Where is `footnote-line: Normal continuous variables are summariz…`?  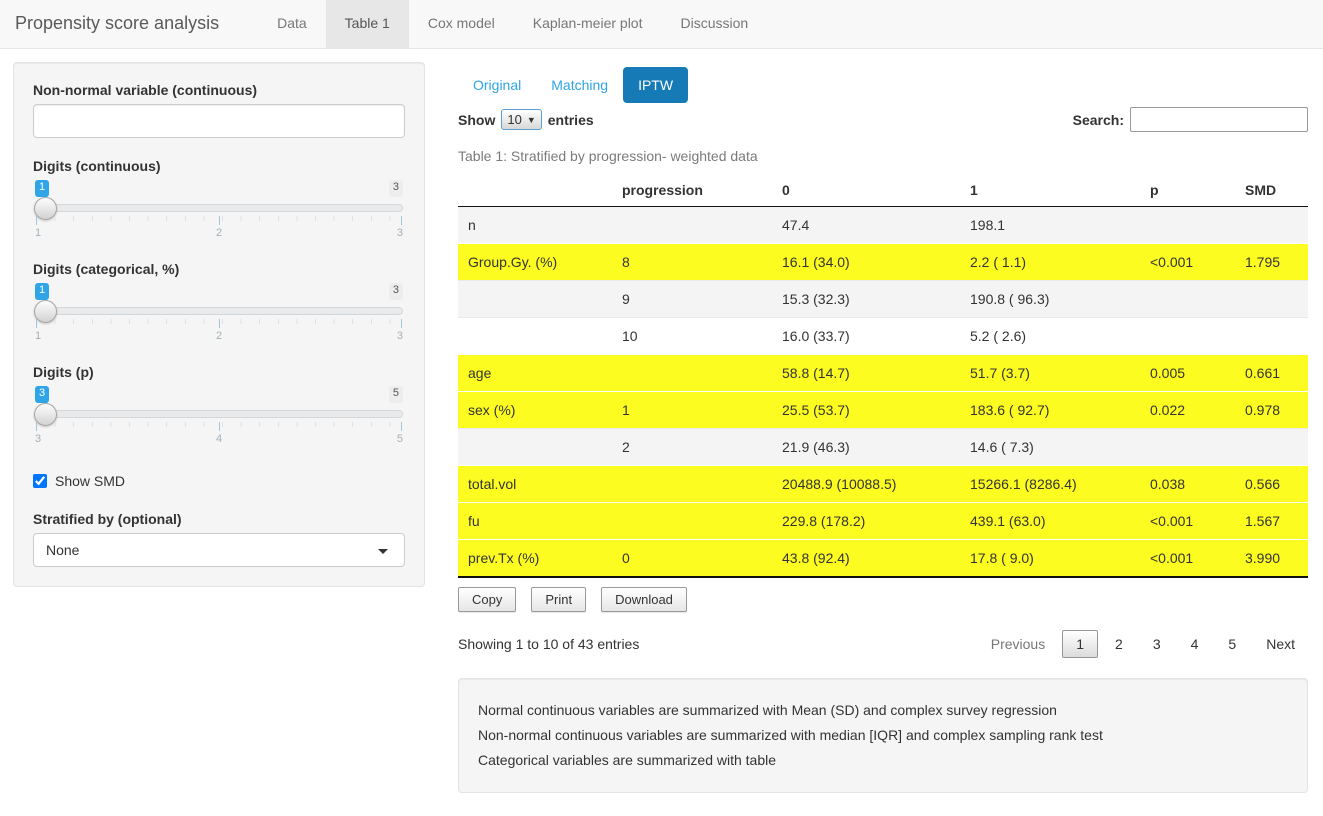 footnote-line: Normal continuous variables are summariz… is located at coordinates (767, 710).